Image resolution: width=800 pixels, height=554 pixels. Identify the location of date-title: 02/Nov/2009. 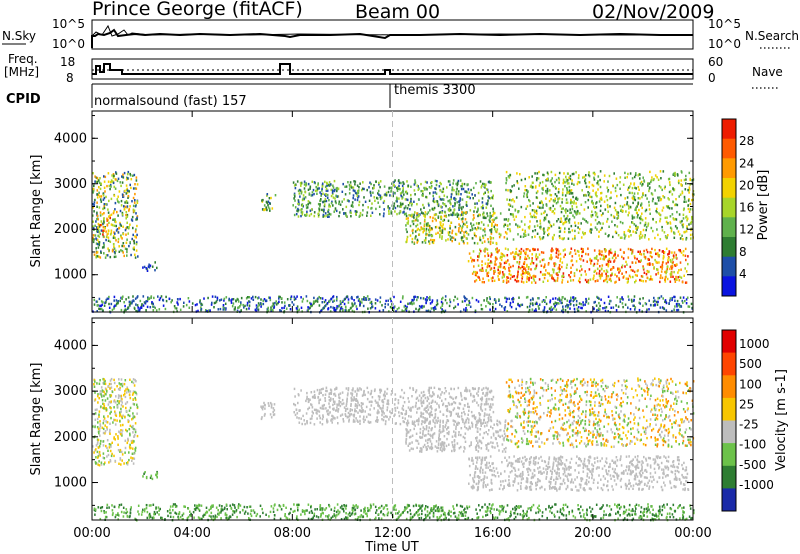
(653, 12).